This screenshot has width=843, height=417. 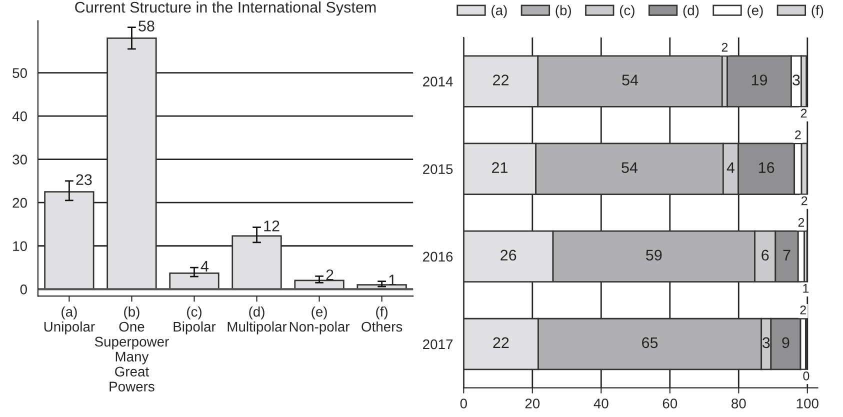 I want to click on x-tick-label: (e) Non-polar, so click(x=320, y=320).